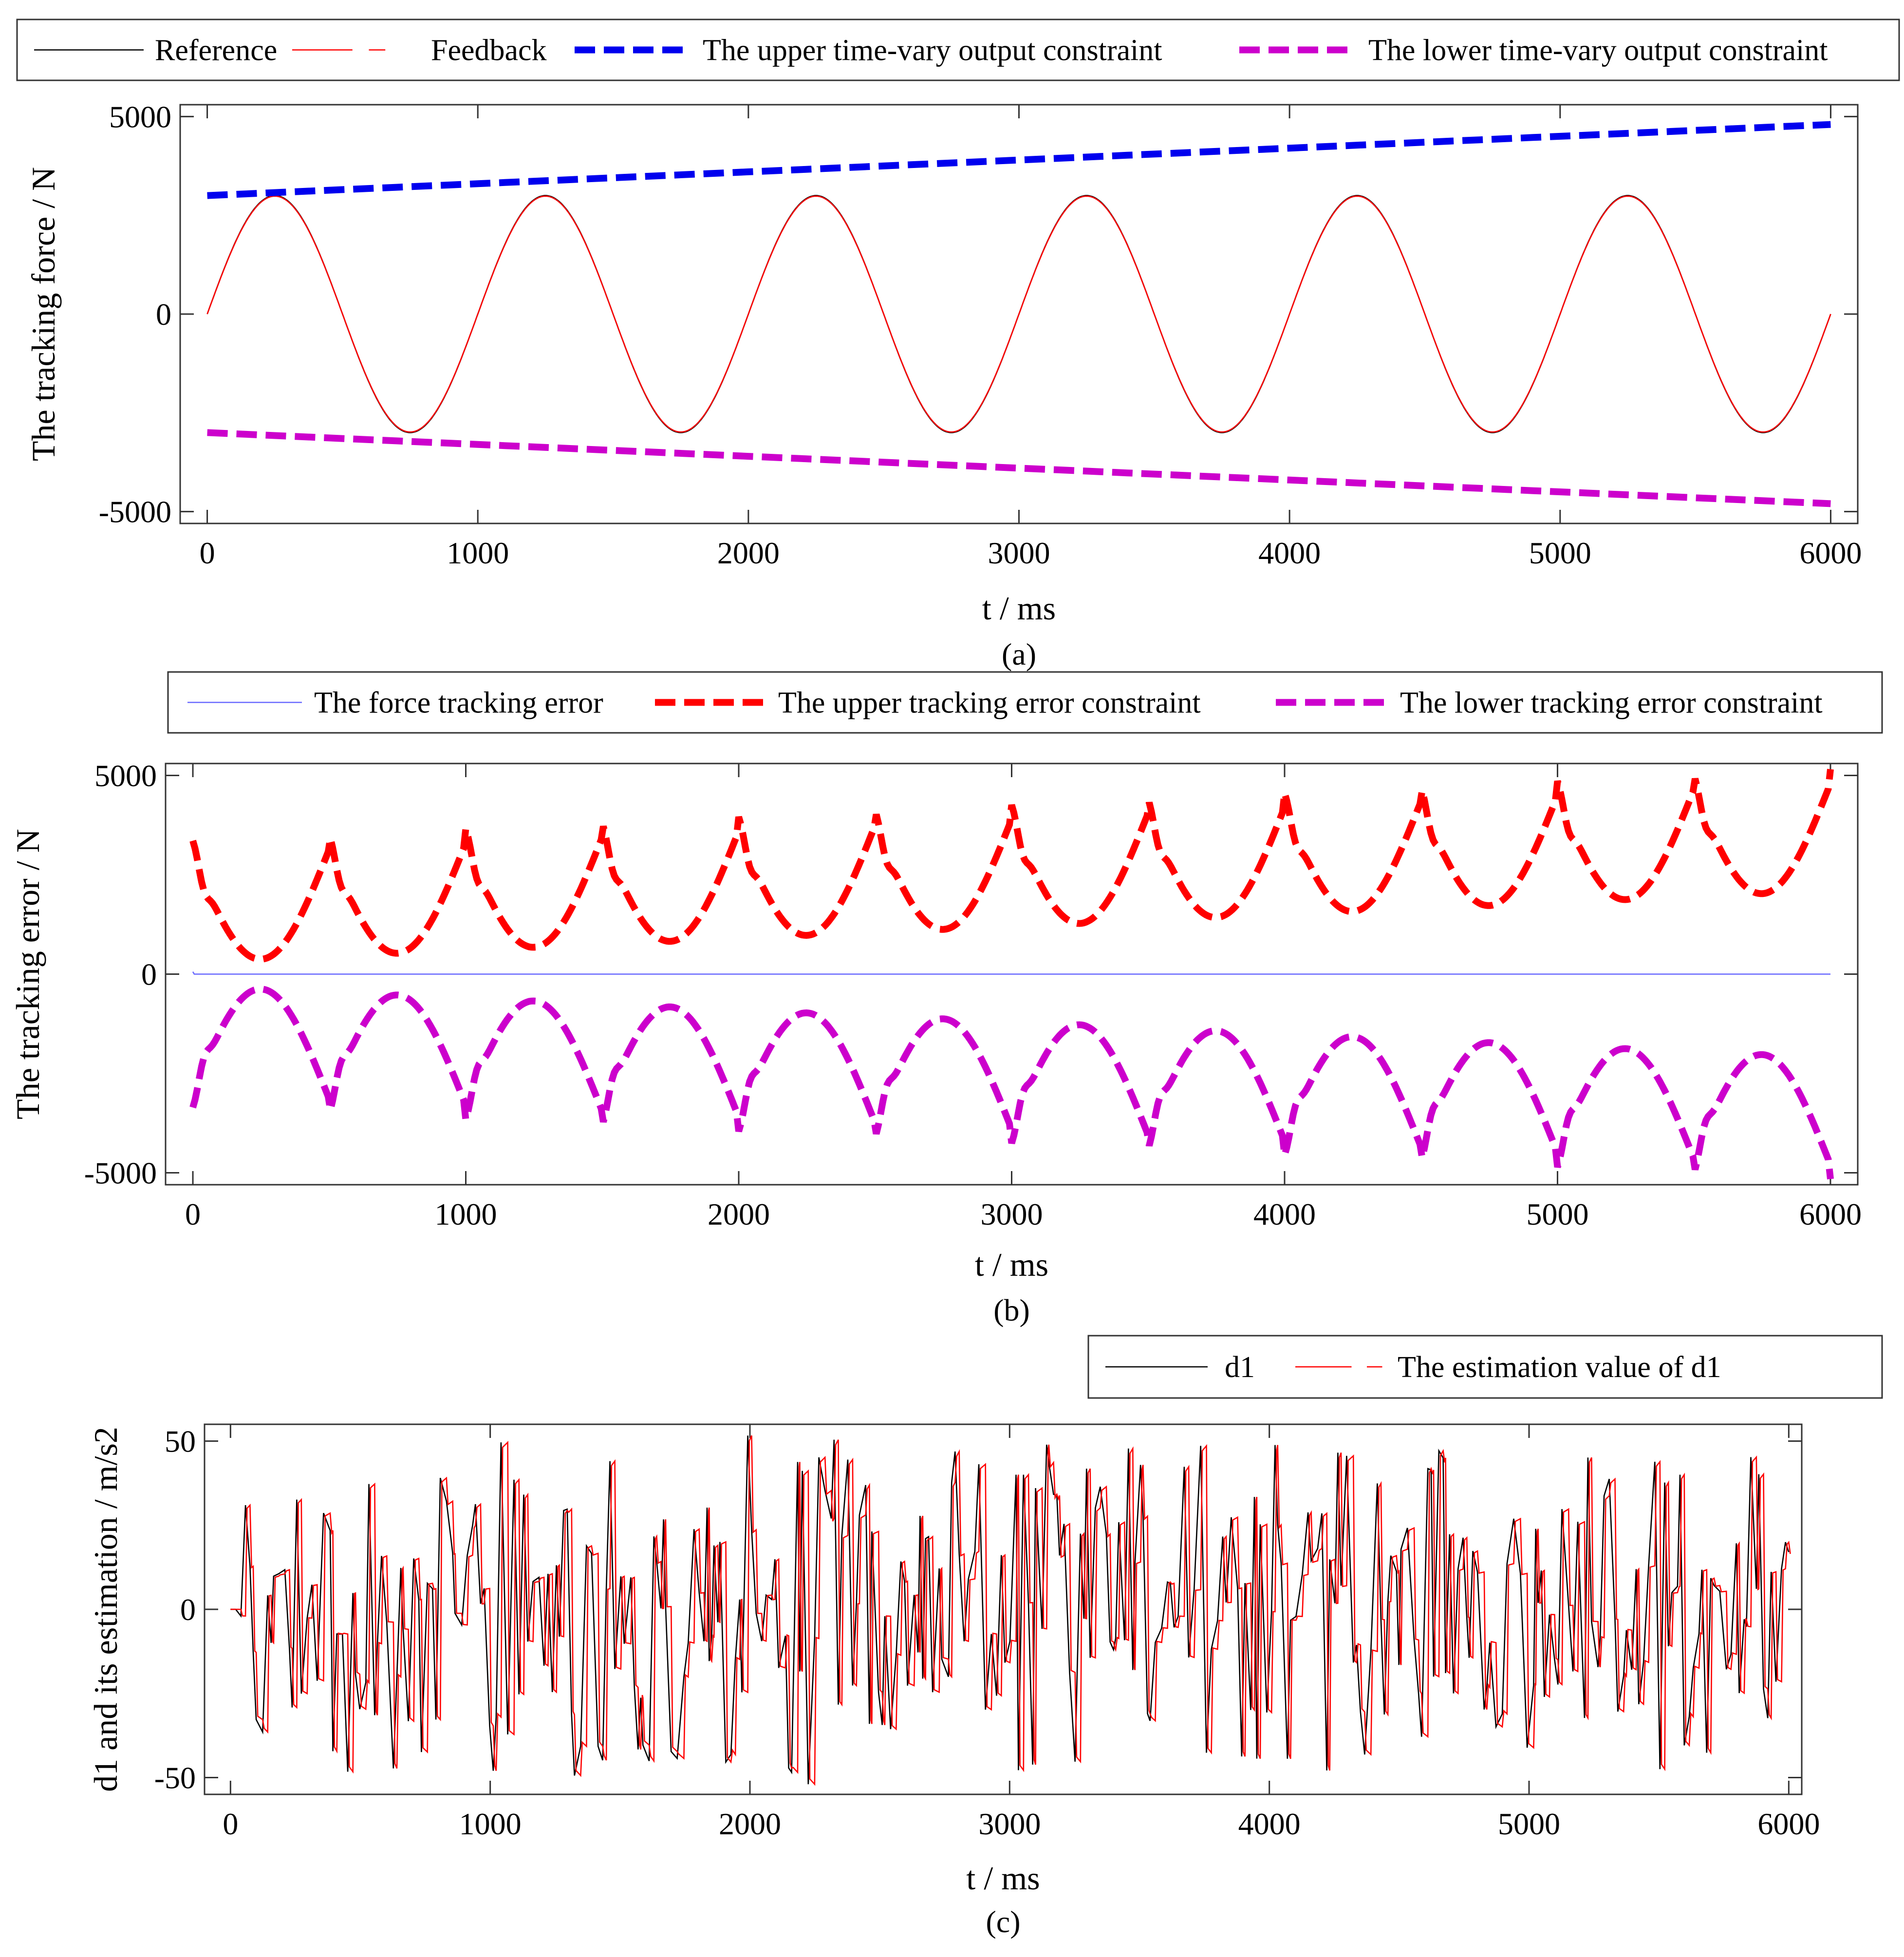 This screenshot has width=1904, height=1957. I want to click on series-line-the-force-tracking-error, so click(1011, 973).